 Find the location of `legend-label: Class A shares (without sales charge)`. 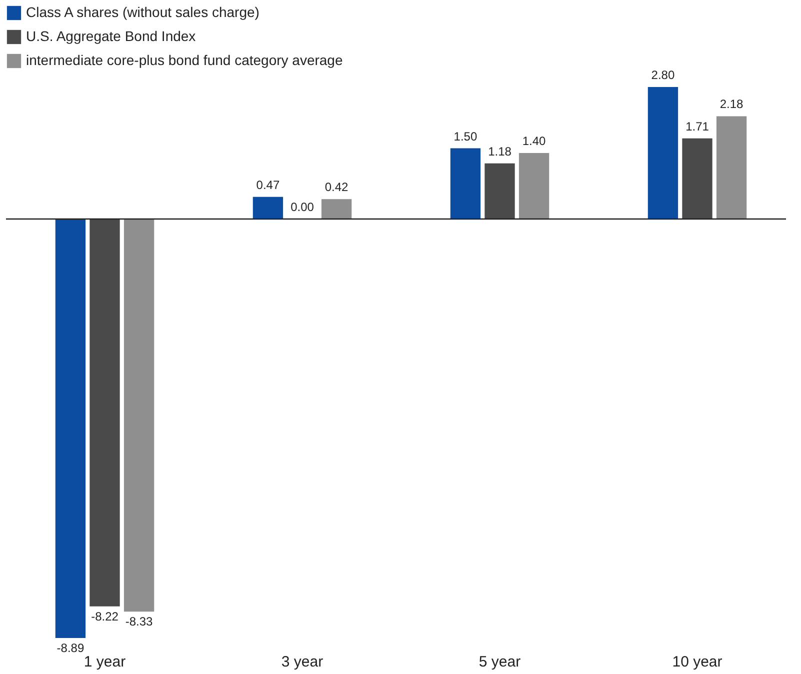

legend-label: Class A shares (without sales charge) is located at coordinates (143, 12).